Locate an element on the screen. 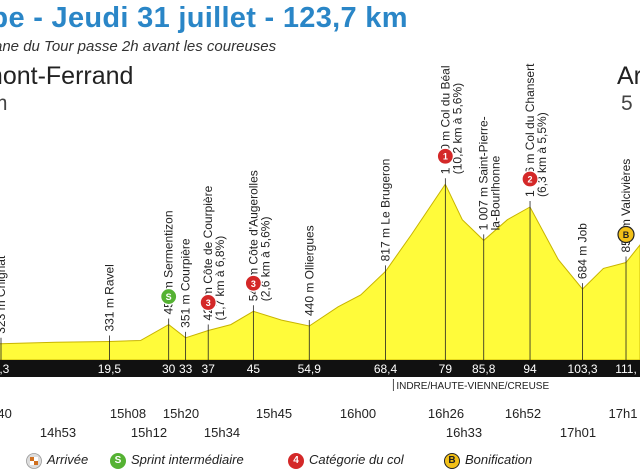 Image resolution: width=640 pixels, height=474 pixels. climb-label: 1 390 m Col du Béal is located at coordinates (445, 120).